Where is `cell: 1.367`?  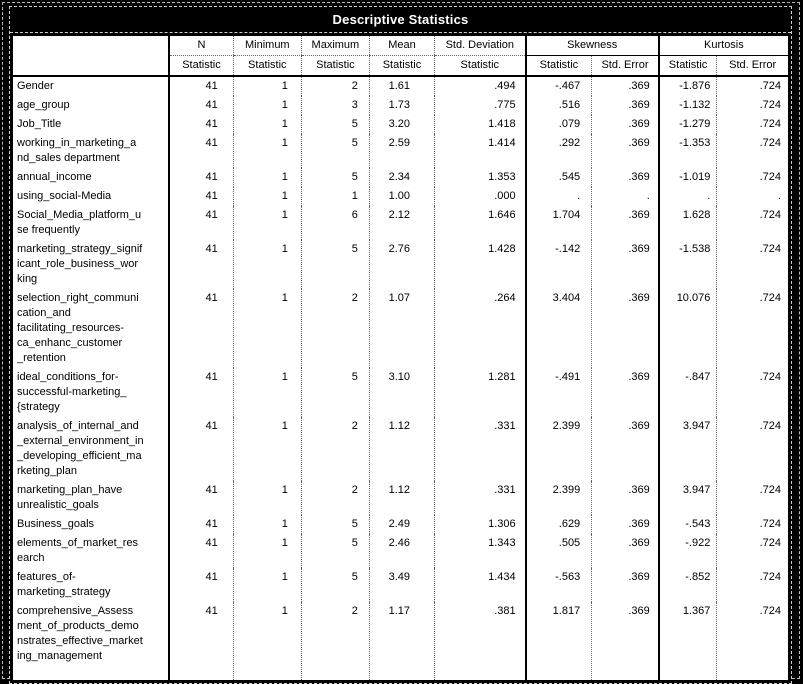 cell: 1.367 is located at coordinates (687, 641).